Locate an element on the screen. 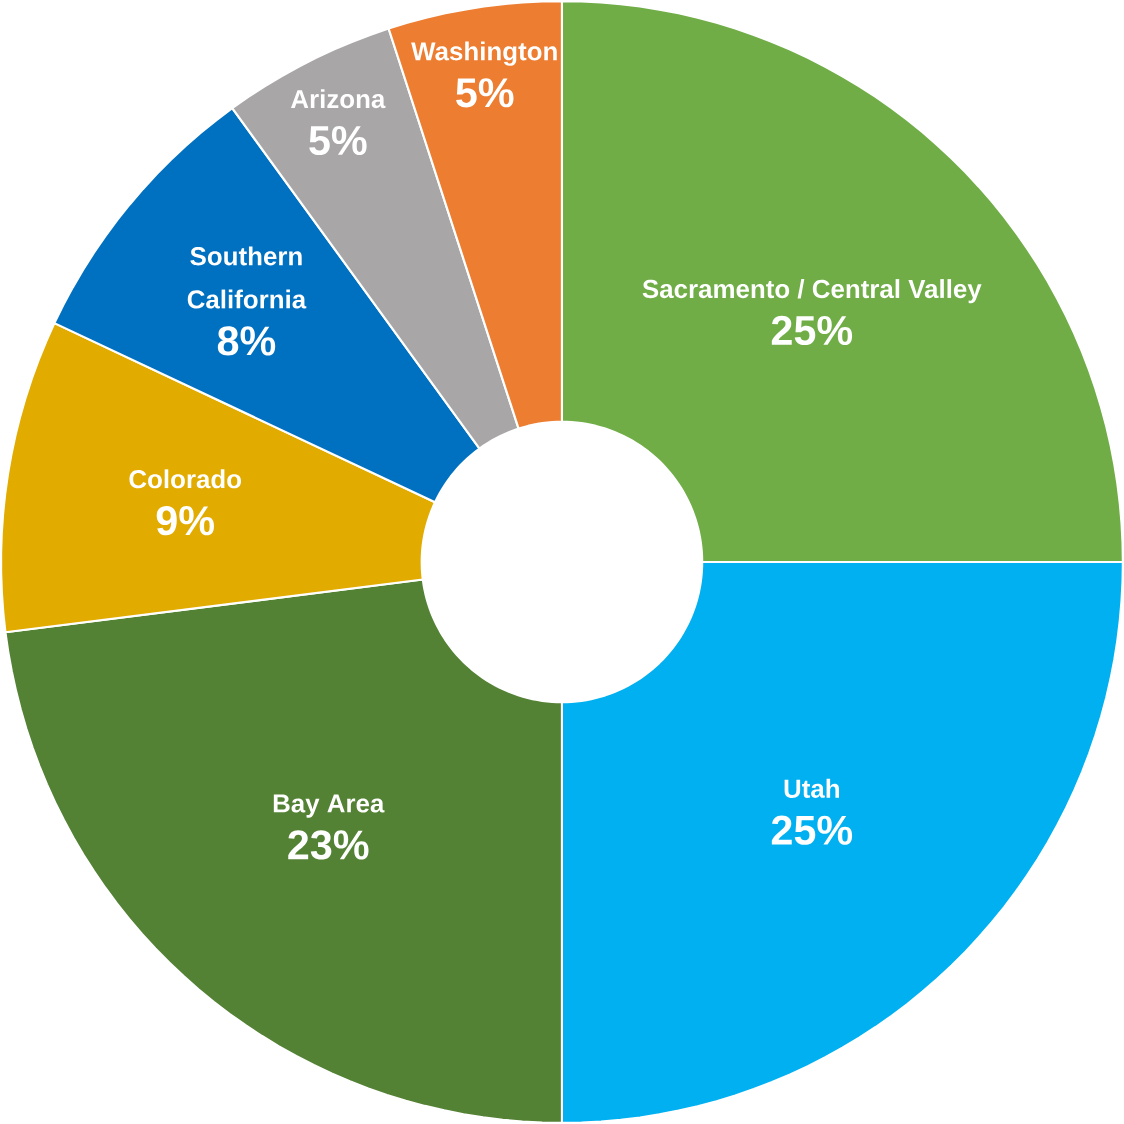 This screenshot has height=1124, width=1124. data-label: 9% is located at coordinates (185, 520).